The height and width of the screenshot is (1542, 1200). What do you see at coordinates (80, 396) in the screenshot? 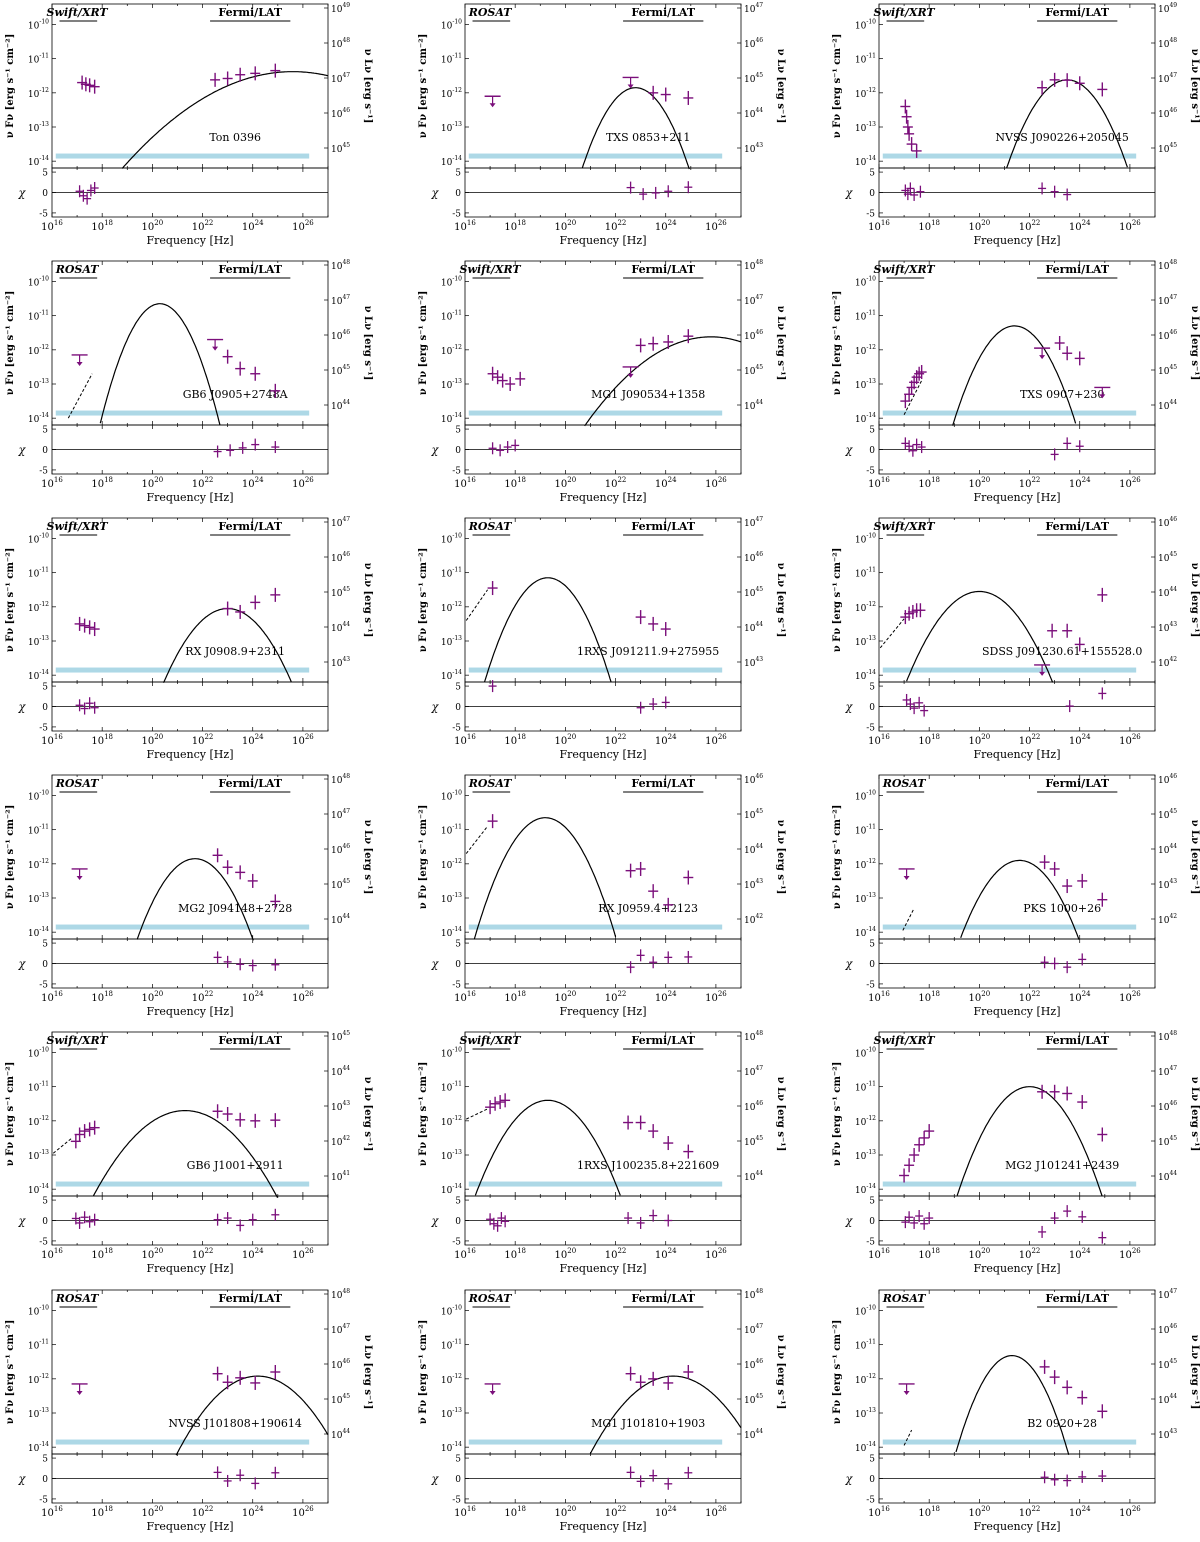
I see `model-extrapolation` at bounding box center [80, 396].